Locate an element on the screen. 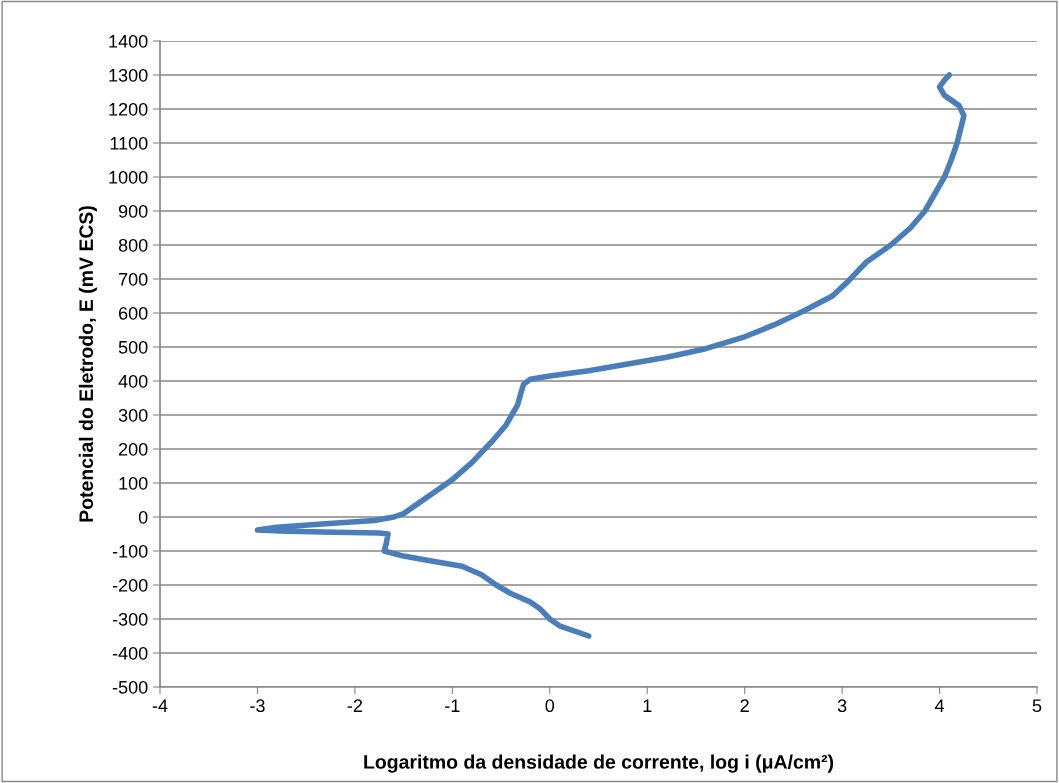 This screenshot has width=1059, height=783. x-tick-label: 2 is located at coordinates (744, 705).